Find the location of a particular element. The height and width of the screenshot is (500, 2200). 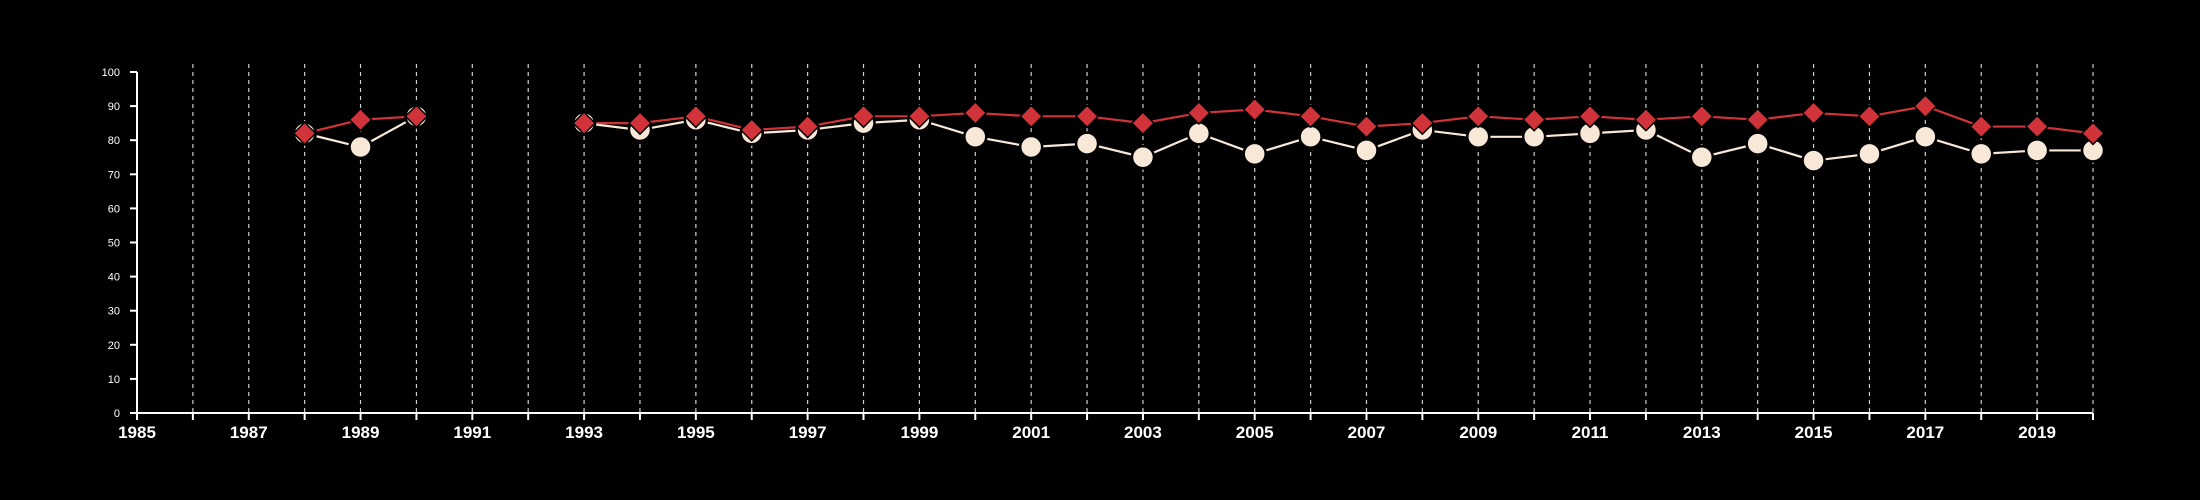

x-tick-label: 2001 is located at coordinates (1031, 432).